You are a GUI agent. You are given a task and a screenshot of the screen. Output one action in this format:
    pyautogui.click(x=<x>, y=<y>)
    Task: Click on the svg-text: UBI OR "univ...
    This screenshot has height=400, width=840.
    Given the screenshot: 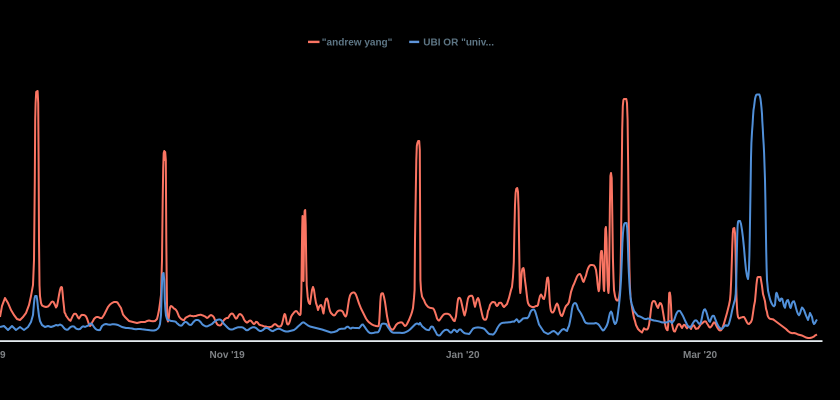 What is the action you would take?
    pyautogui.click(x=458, y=43)
    